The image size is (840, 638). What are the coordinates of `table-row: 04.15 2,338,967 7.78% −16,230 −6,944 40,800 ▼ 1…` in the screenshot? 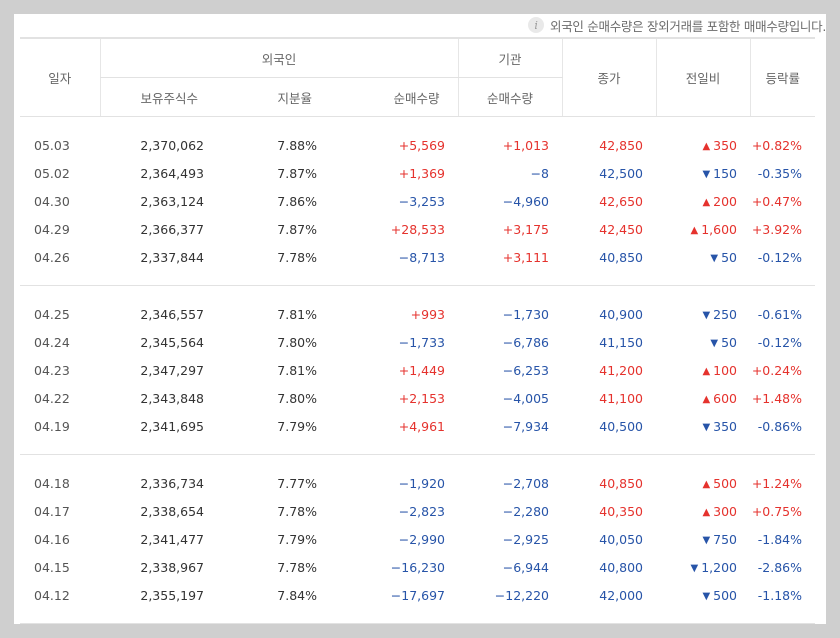 It's located at (417, 567).